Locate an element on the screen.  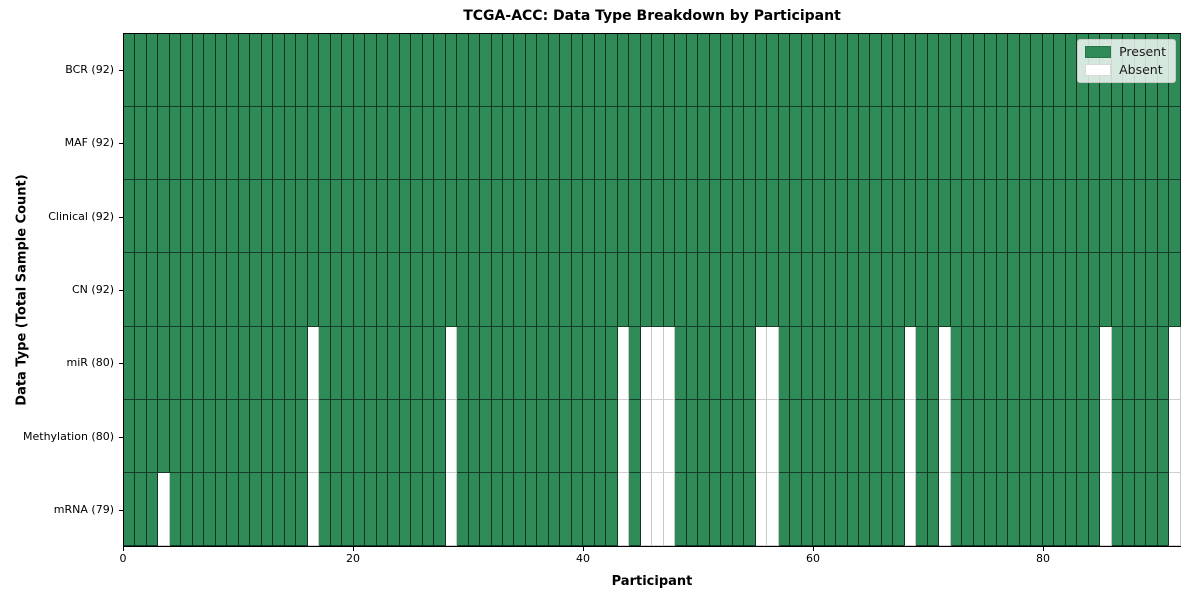
x-tick-label: 60 is located at coordinates (813, 558).